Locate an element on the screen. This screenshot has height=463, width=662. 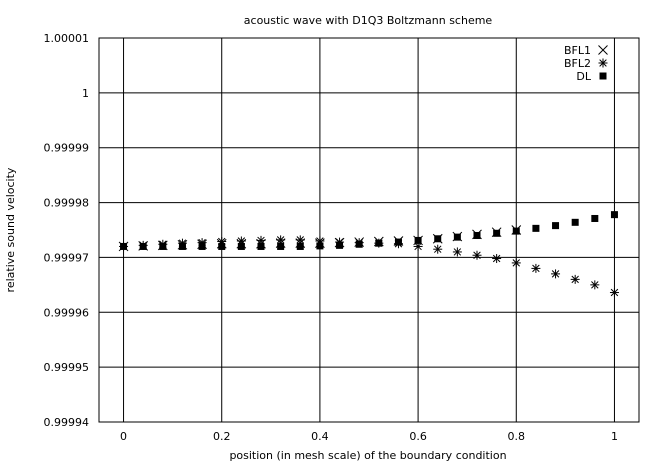
x-tick-label: 0.4 is located at coordinates (320, 436).